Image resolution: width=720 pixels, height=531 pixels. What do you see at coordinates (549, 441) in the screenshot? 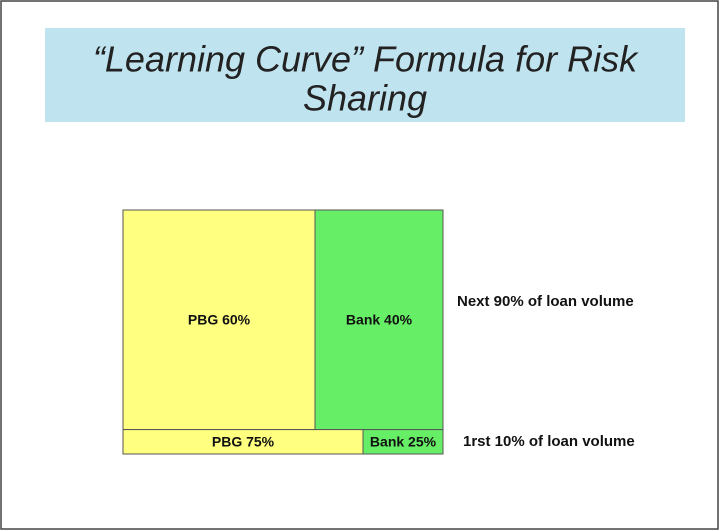
I see `row-label: 1rst 10% of loan volume` at bounding box center [549, 441].